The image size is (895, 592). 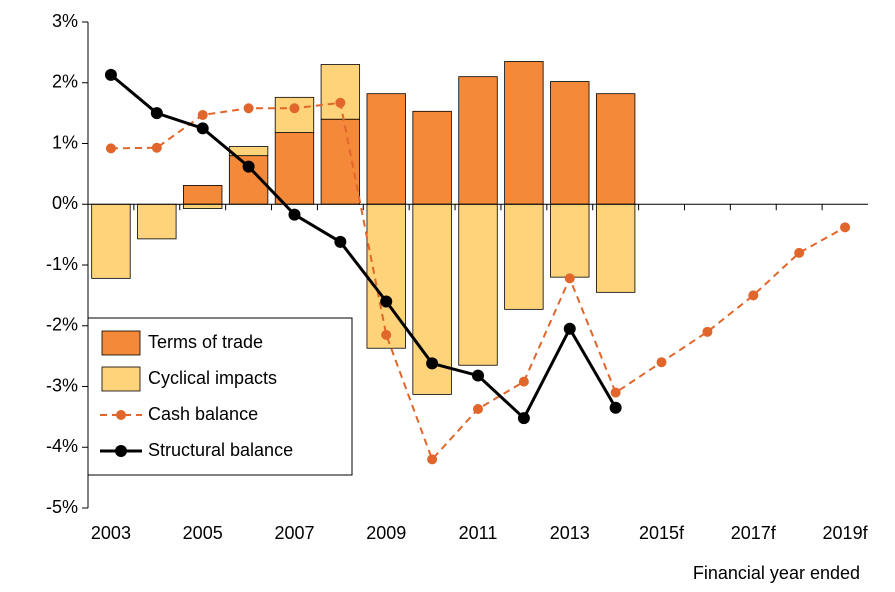 What do you see at coordinates (62, 325) in the screenshot?
I see `y-tick-label: -2%` at bounding box center [62, 325].